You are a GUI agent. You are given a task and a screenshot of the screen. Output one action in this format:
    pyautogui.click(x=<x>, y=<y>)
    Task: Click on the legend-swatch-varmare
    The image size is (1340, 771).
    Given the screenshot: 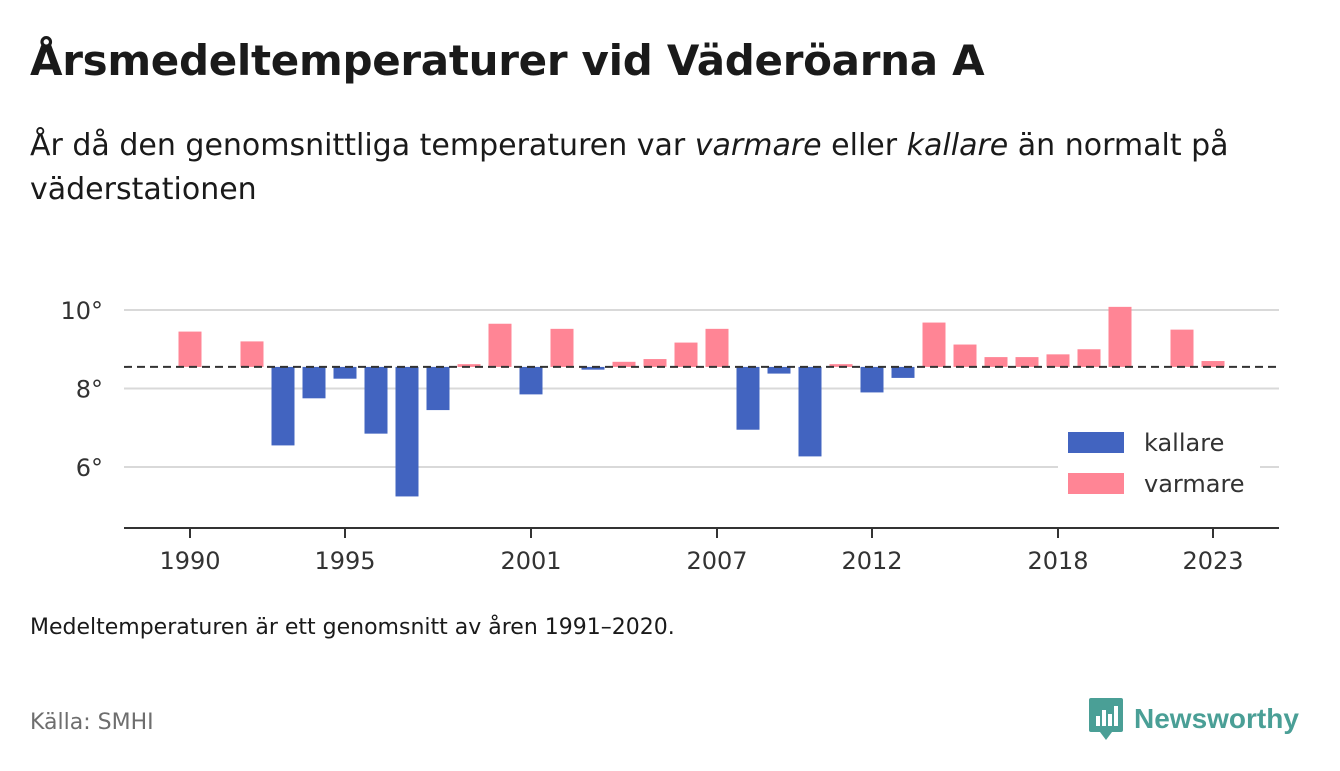 What is the action you would take?
    pyautogui.click(x=1096, y=483)
    